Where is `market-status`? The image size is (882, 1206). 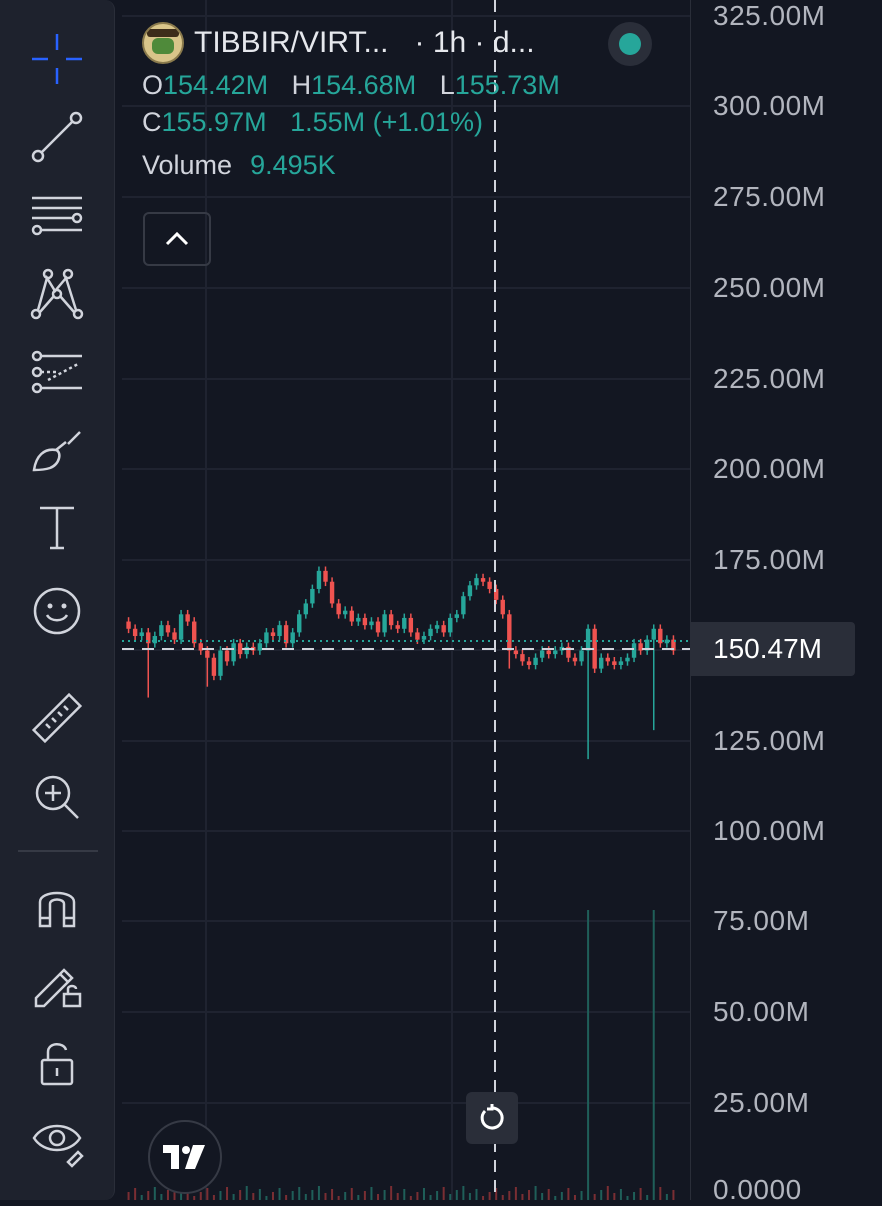
market-status is located at coordinates (630, 44).